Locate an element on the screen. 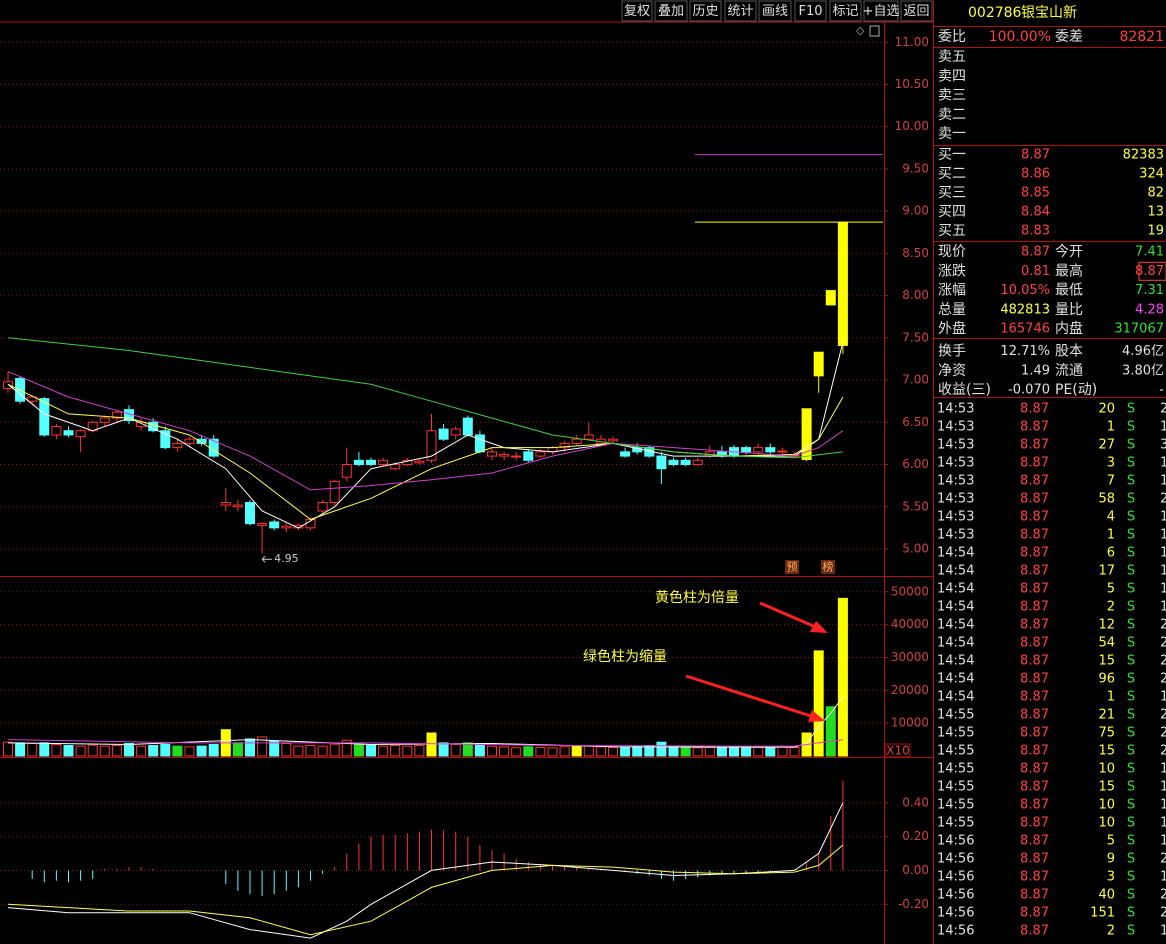 The height and width of the screenshot is (944, 1166). trade-volume: 54 is located at coordinates (1106, 643).